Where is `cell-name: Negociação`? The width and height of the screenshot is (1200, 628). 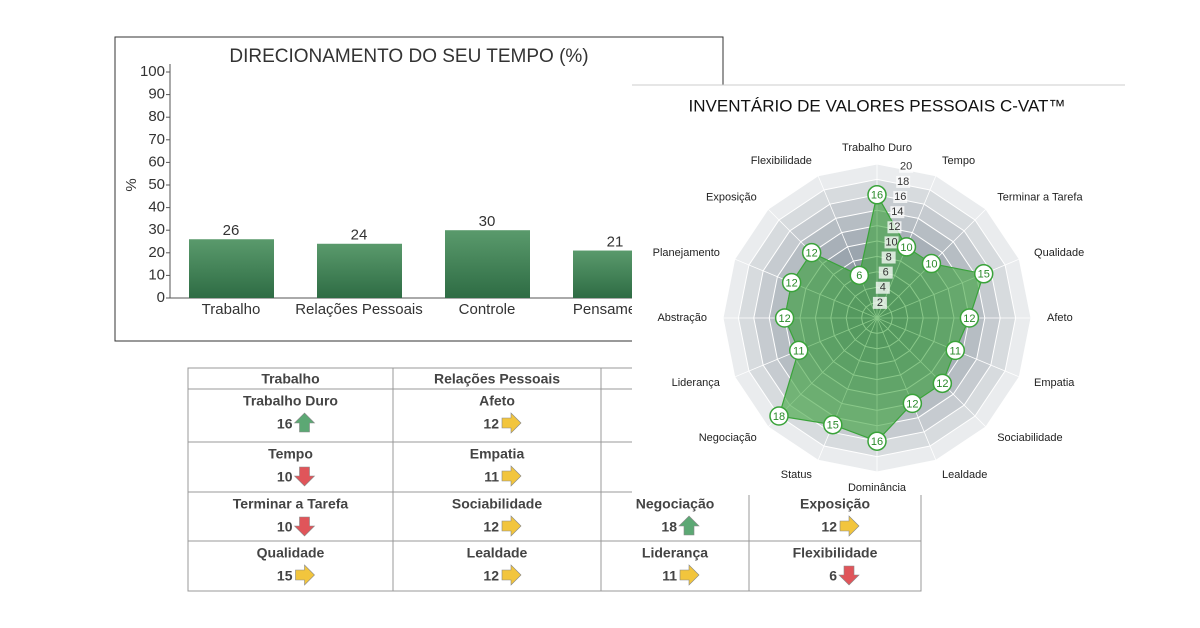 cell-name: Negociação is located at coordinates (675, 504).